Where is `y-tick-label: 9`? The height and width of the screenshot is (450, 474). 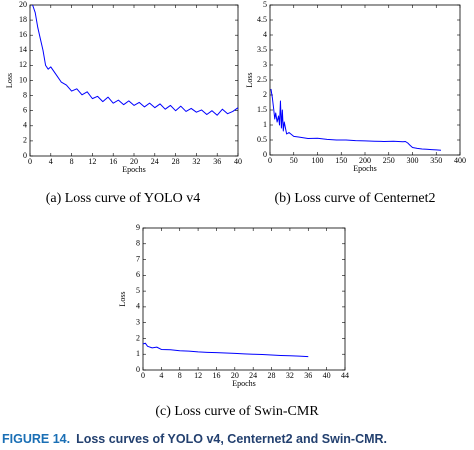 y-tick-label: 9 is located at coordinates (138, 227).